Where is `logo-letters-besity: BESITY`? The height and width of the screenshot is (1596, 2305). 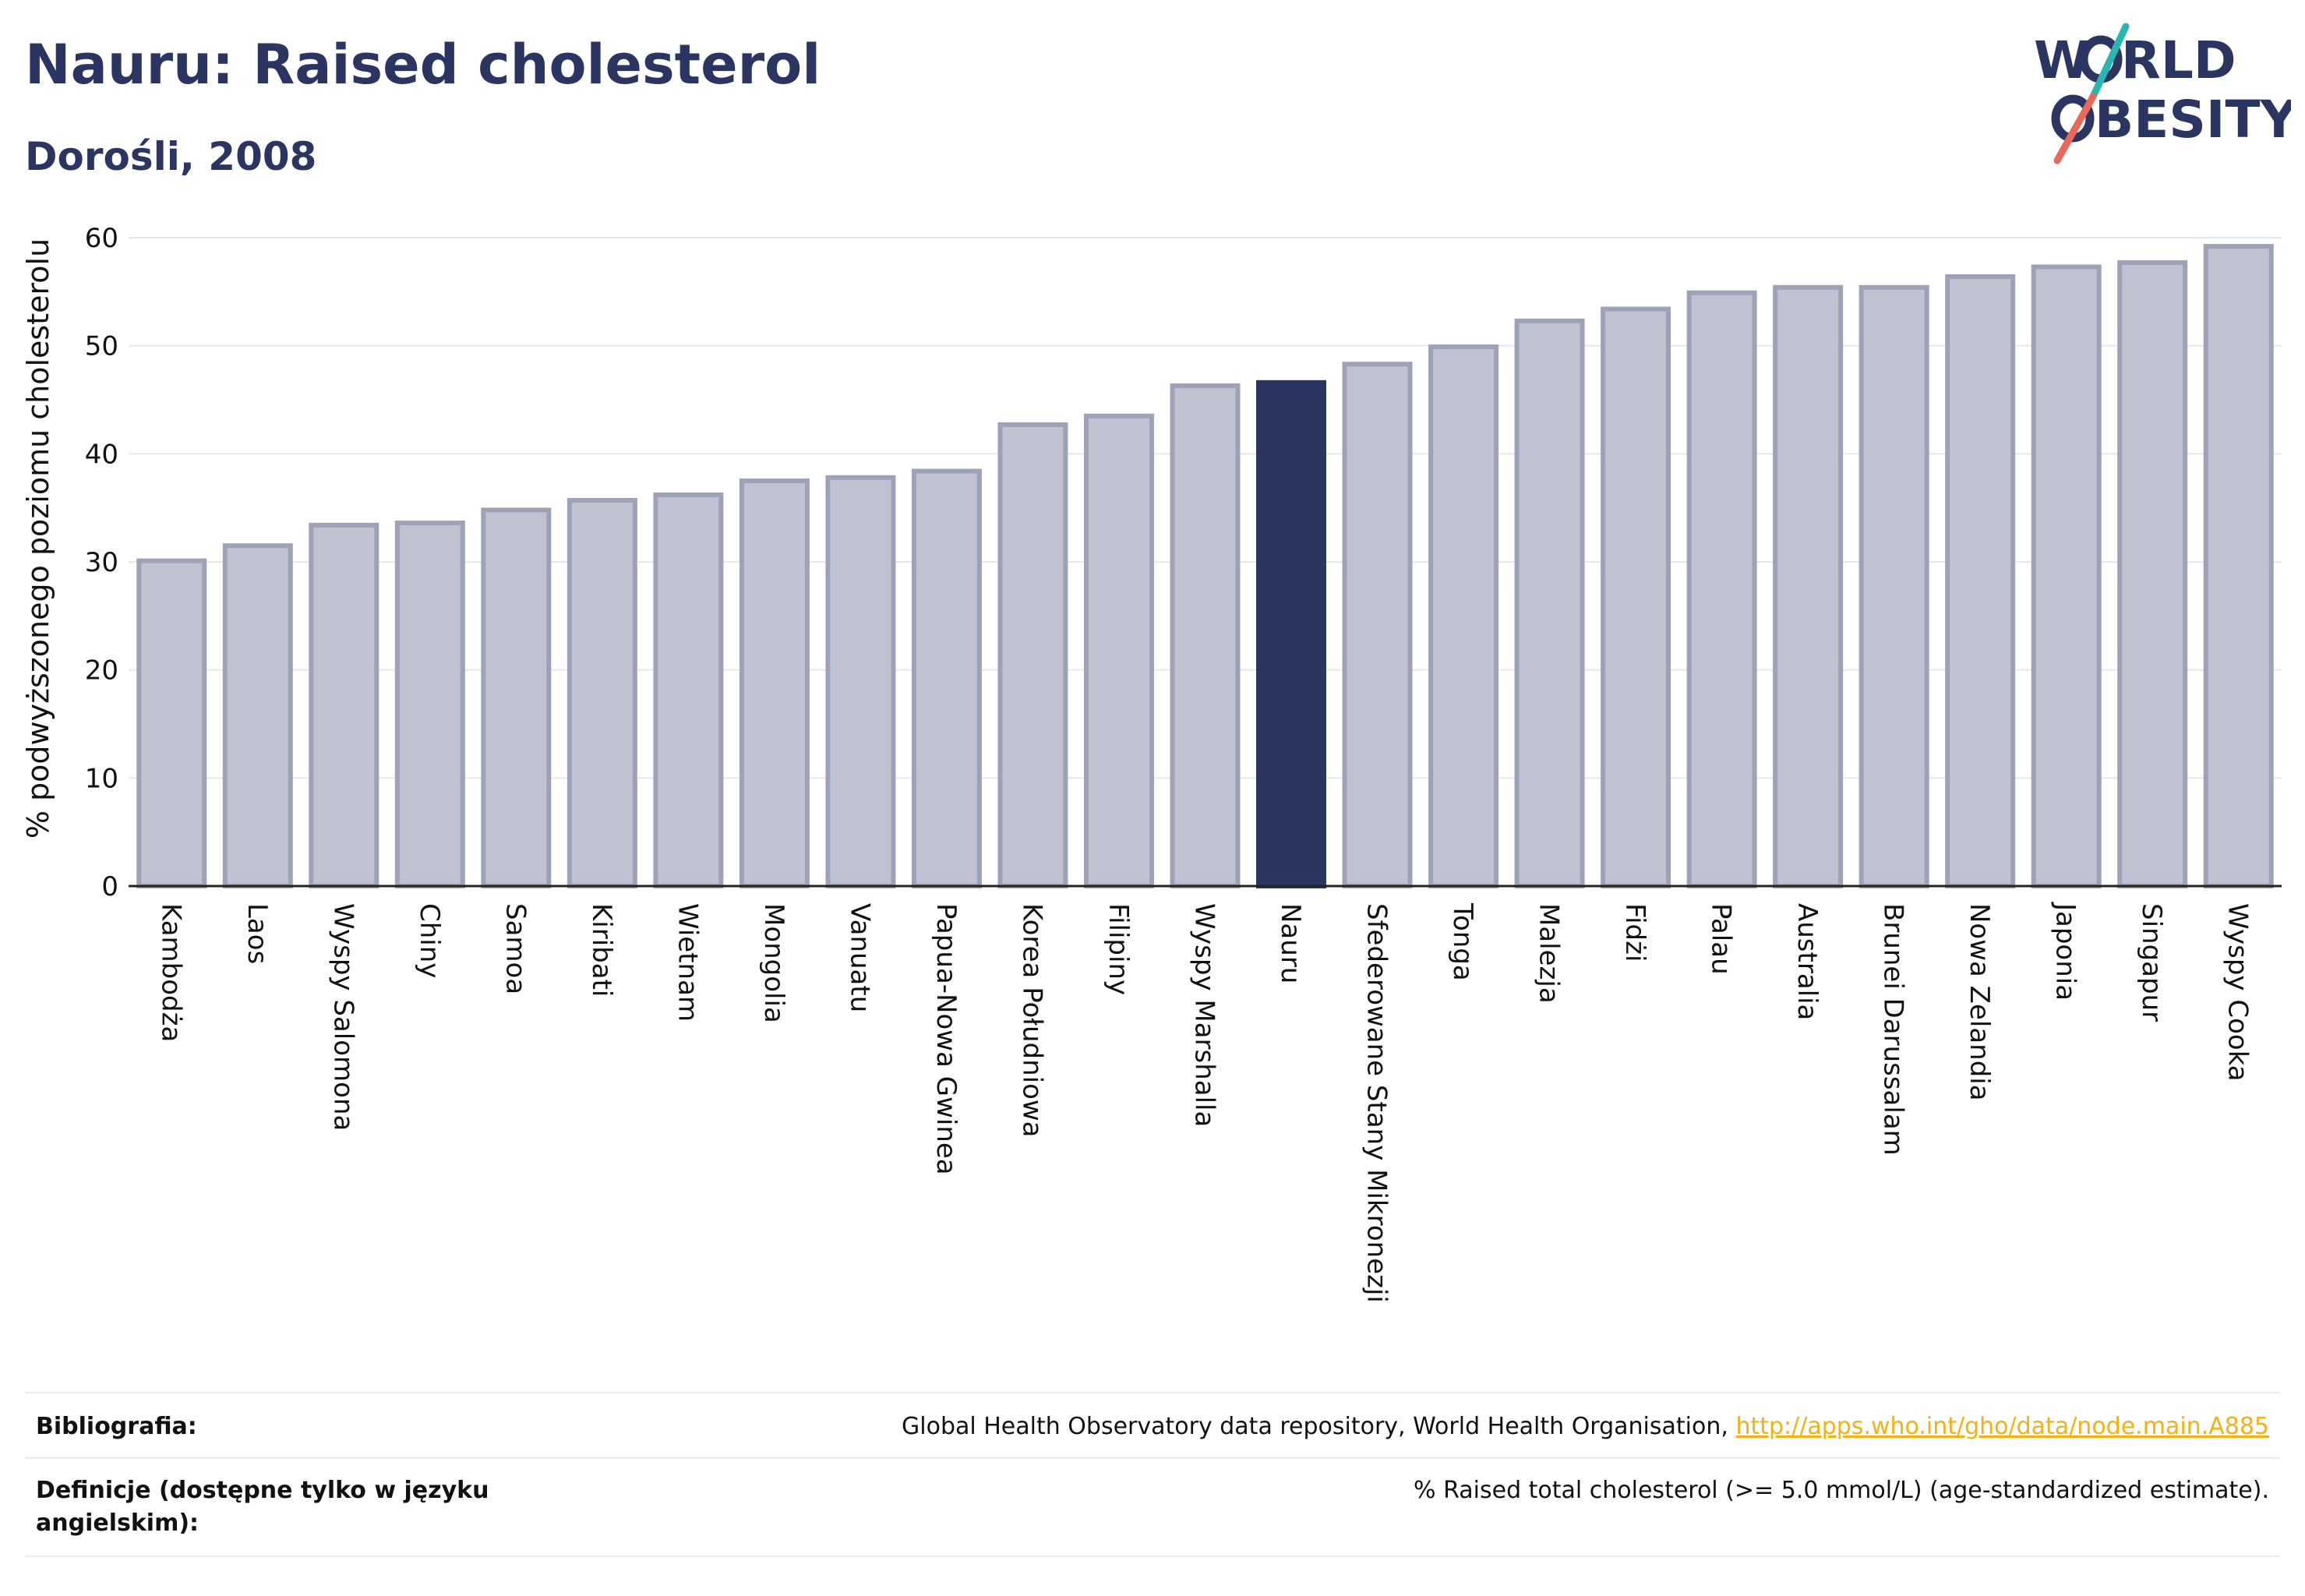
logo-letters-besity: BESITY is located at coordinates (2193, 120).